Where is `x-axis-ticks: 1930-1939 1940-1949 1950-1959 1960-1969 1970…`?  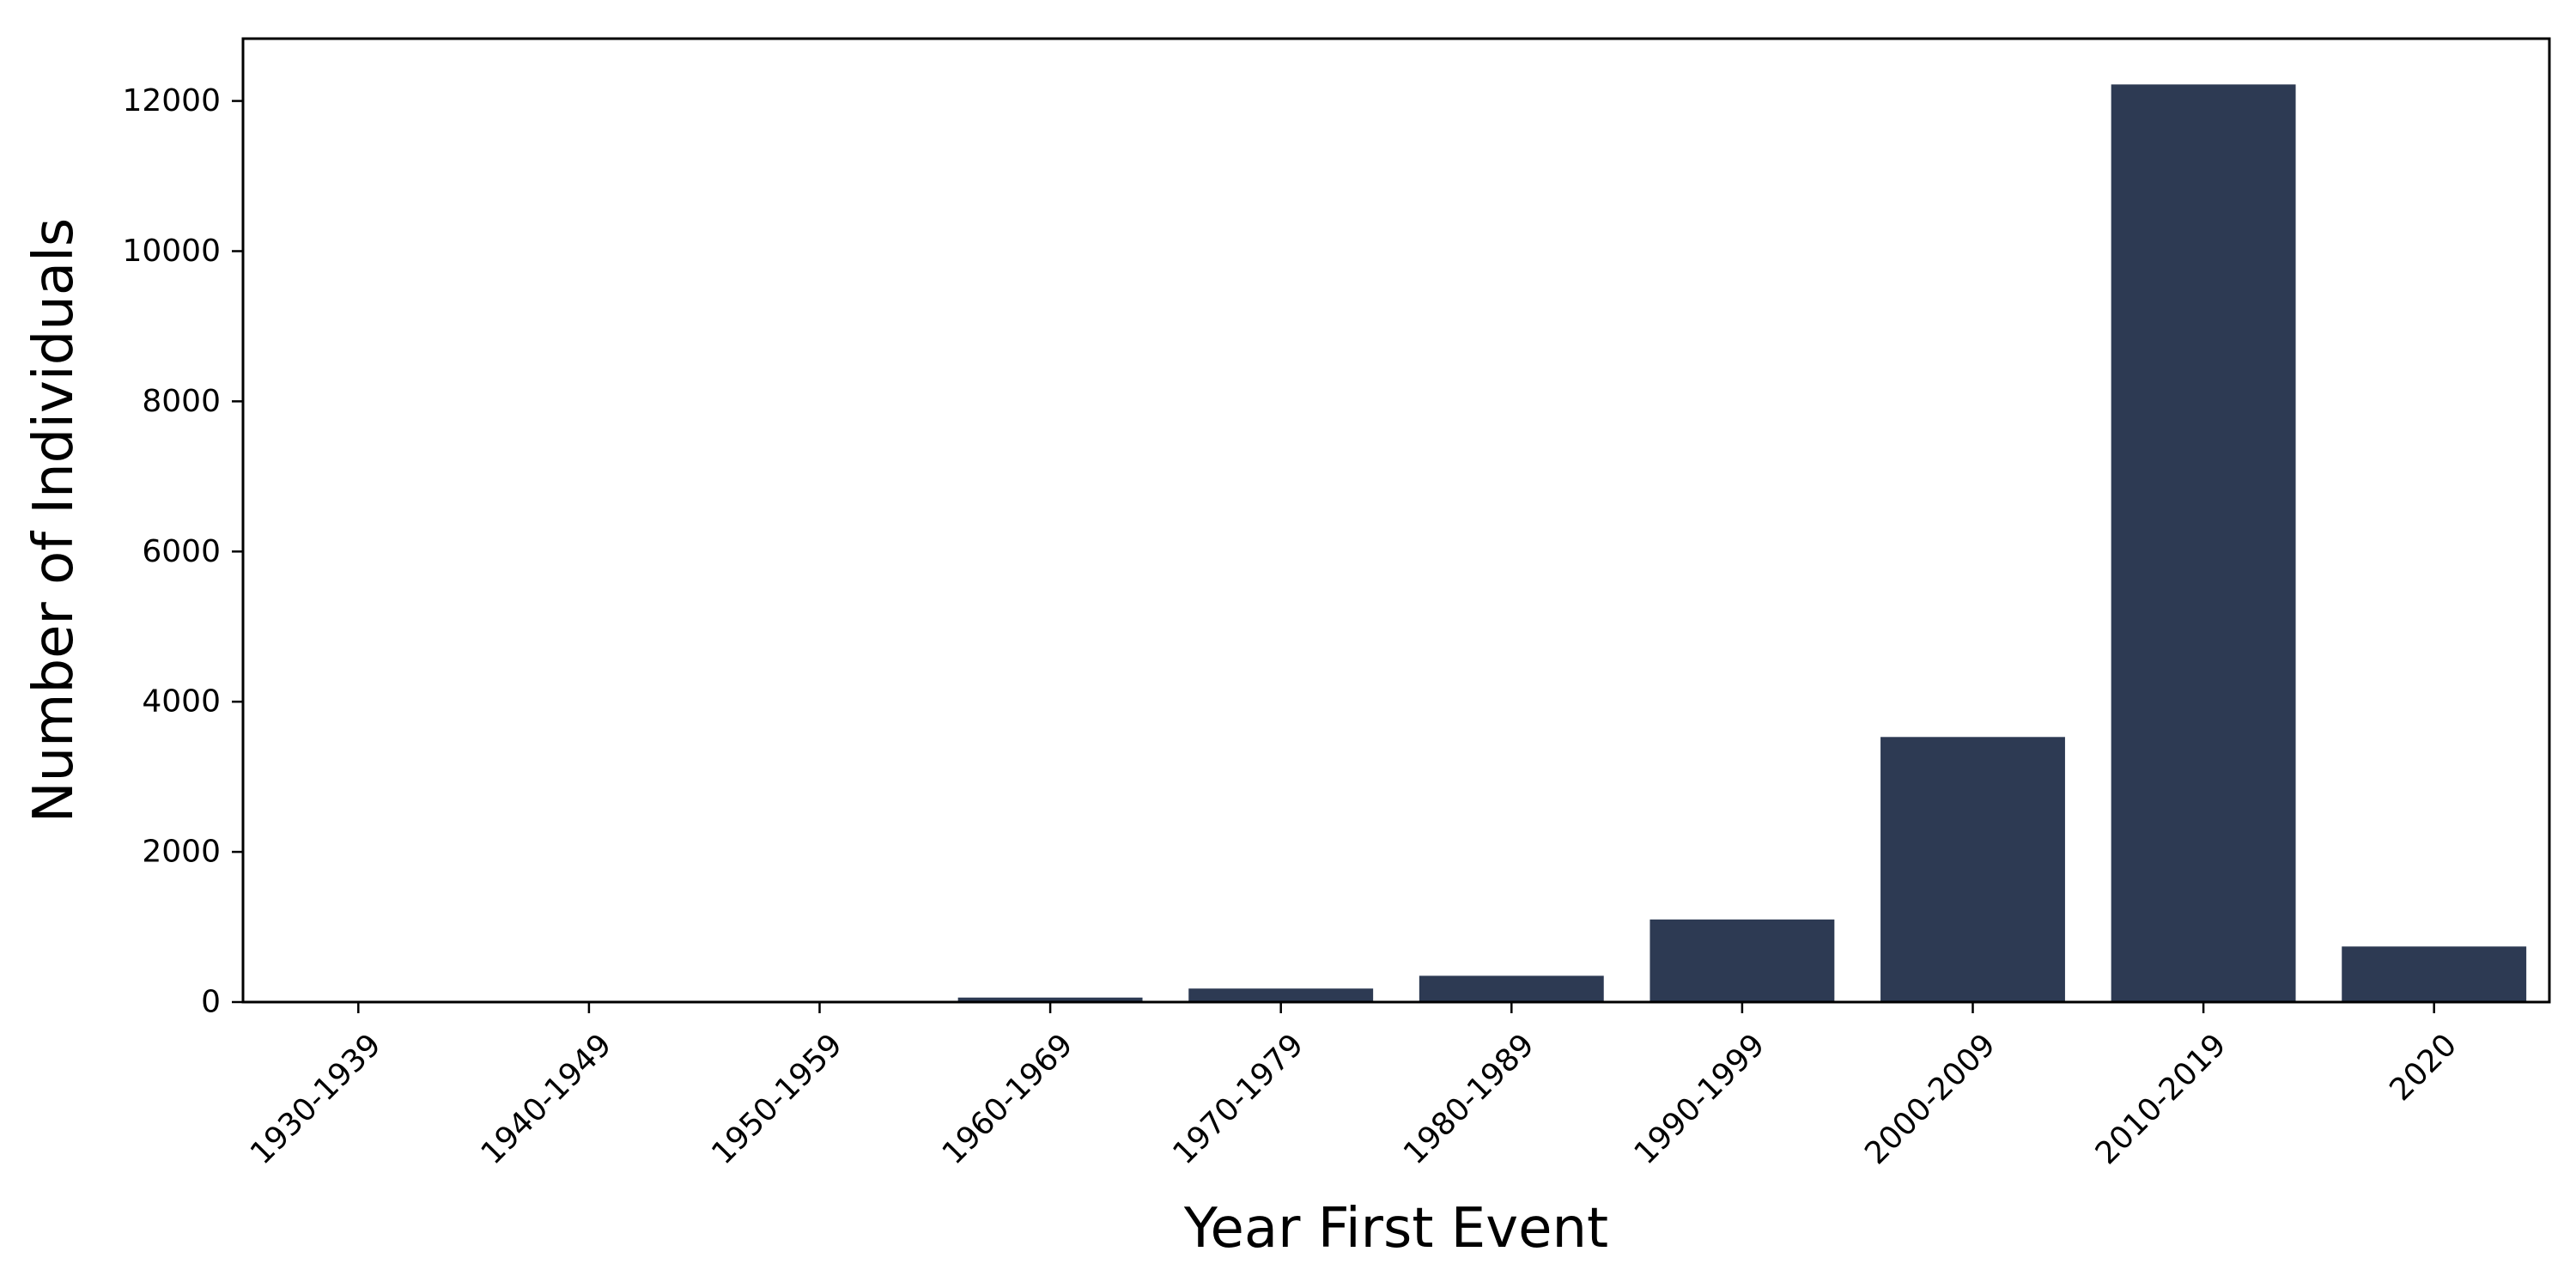 x-axis-ticks: 1930-1939 1940-1949 1950-1959 1960-1969 1970… is located at coordinates (1354, 1086).